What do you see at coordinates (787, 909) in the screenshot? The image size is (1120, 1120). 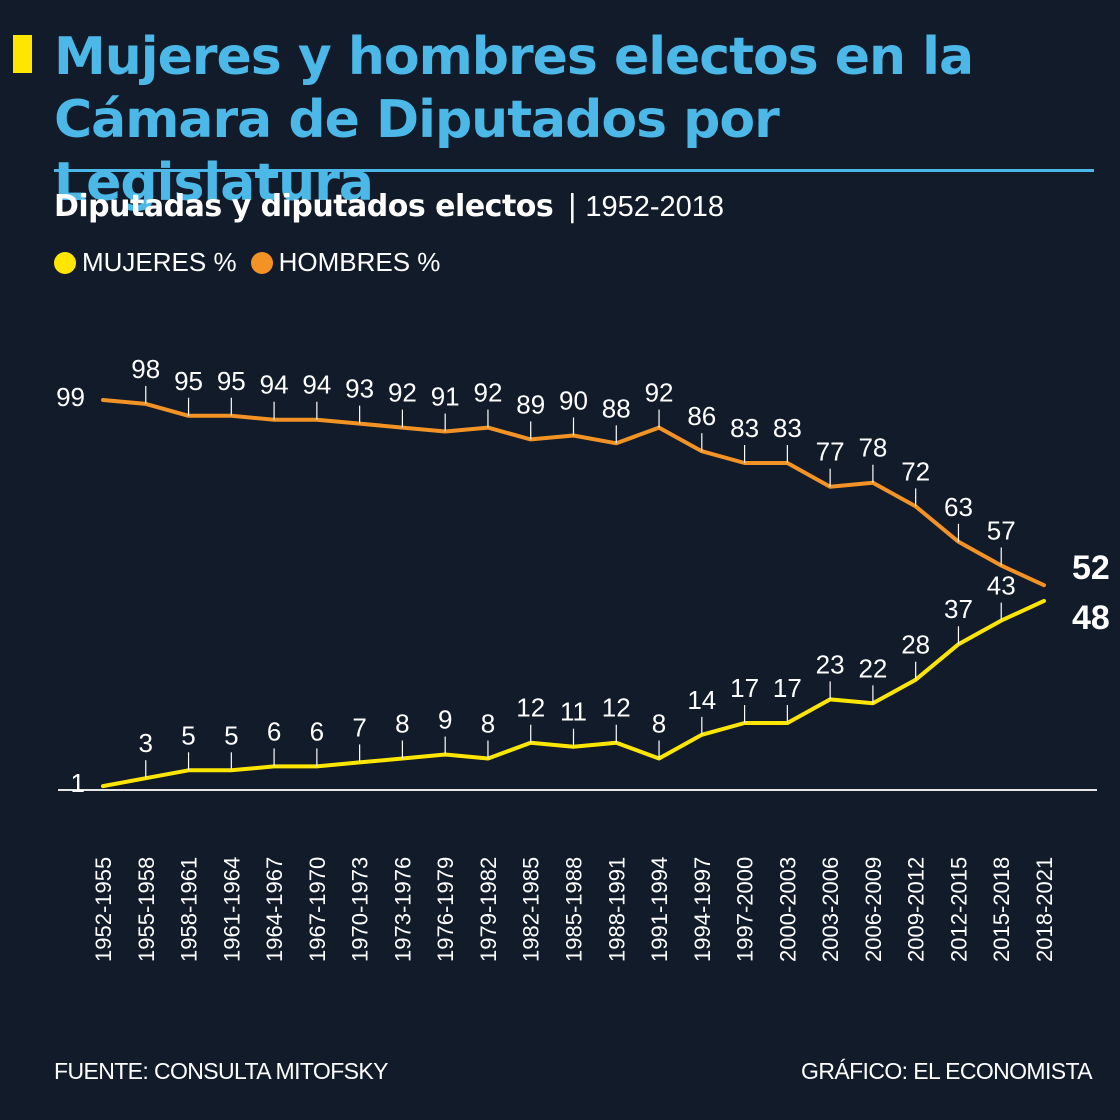 I see `x-tick-label: 2000-2003` at bounding box center [787, 909].